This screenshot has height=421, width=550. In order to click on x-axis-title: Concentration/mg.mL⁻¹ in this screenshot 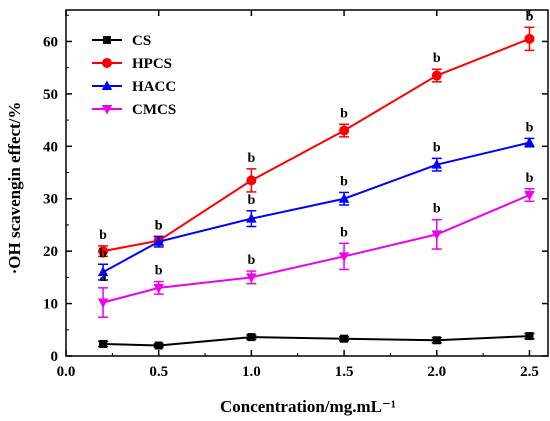, I will do `click(308, 406)`.